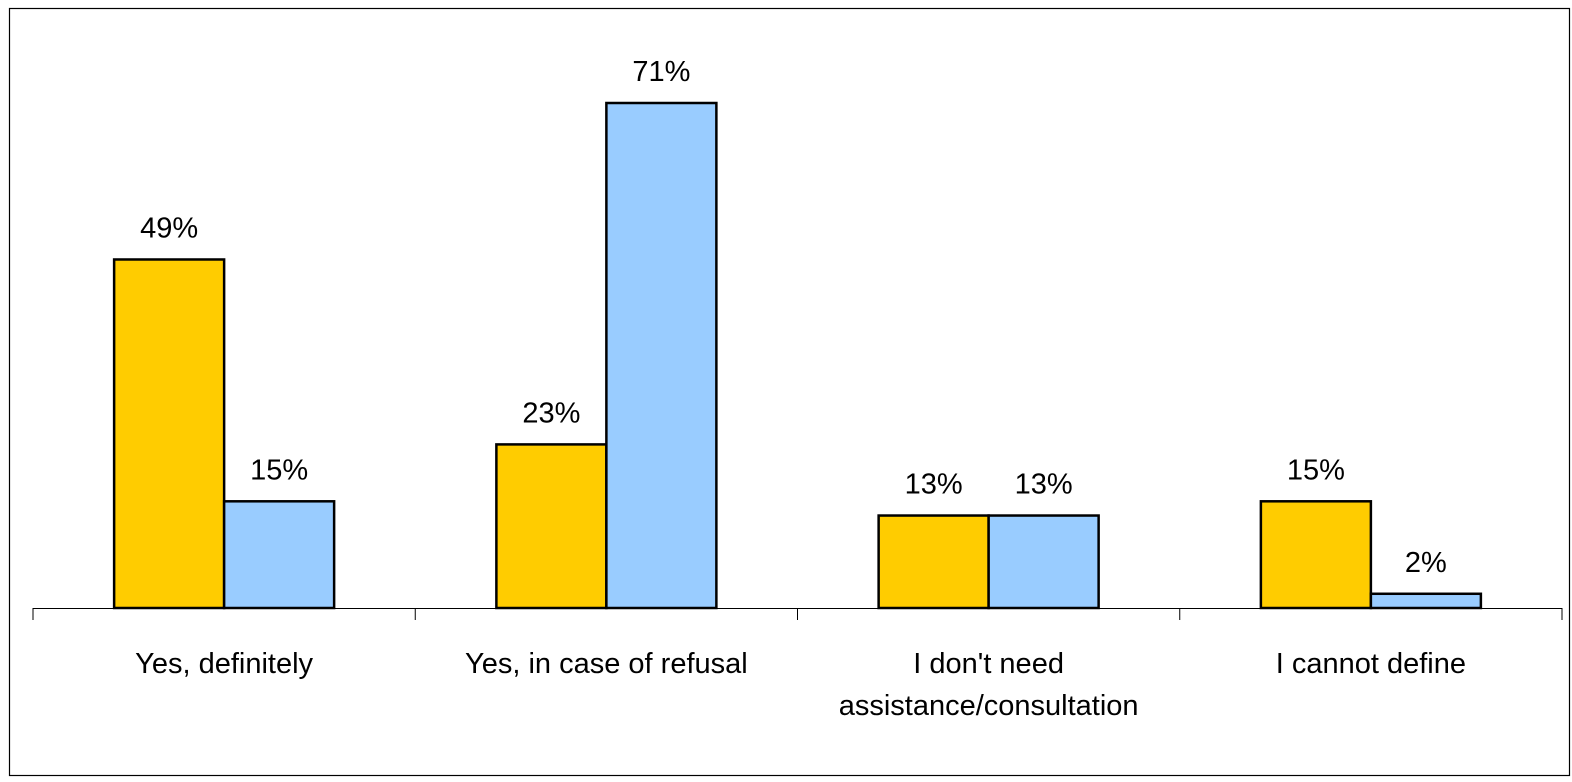  I want to click on bar-series1-cat3, so click(933, 562).